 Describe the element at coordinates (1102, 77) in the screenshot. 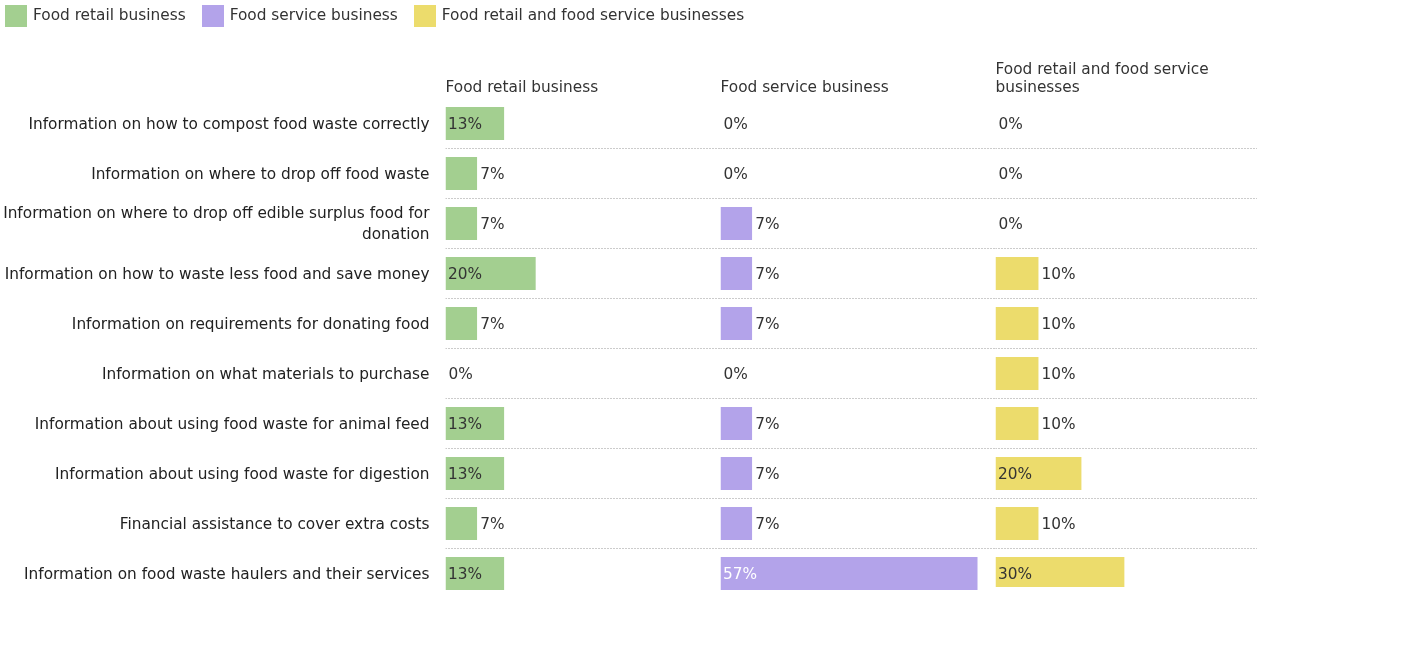

I see `chart-title: Food retail and food service businesses` at that location.